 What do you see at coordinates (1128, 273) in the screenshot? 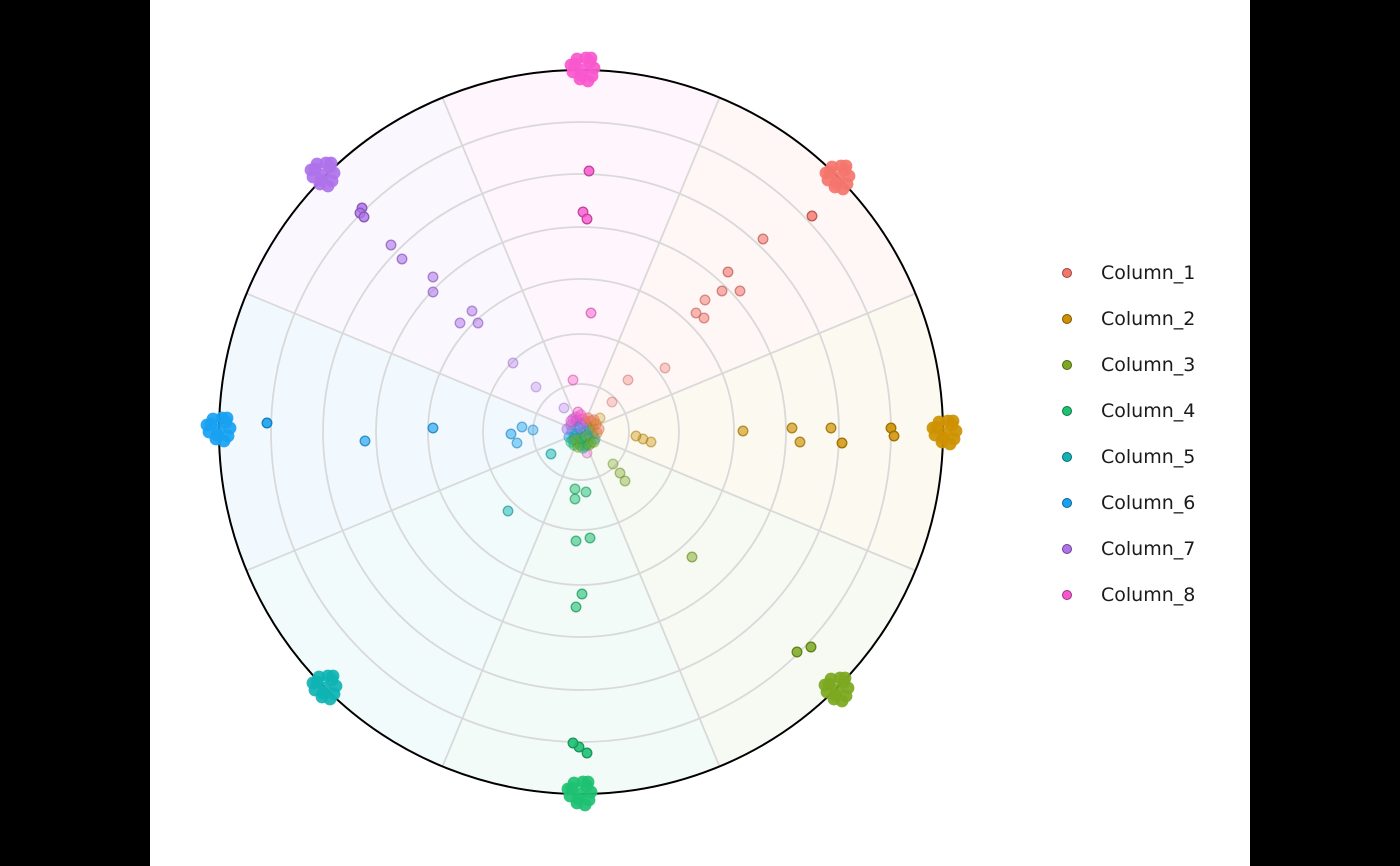
I see `legend-item: Column_1` at bounding box center [1128, 273].